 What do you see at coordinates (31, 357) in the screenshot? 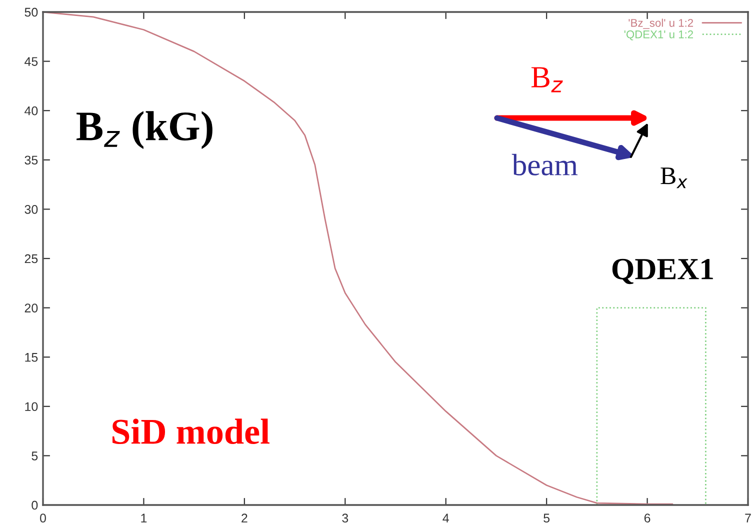
I see `y-tick-label: 15` at bounding box center [31, 357].